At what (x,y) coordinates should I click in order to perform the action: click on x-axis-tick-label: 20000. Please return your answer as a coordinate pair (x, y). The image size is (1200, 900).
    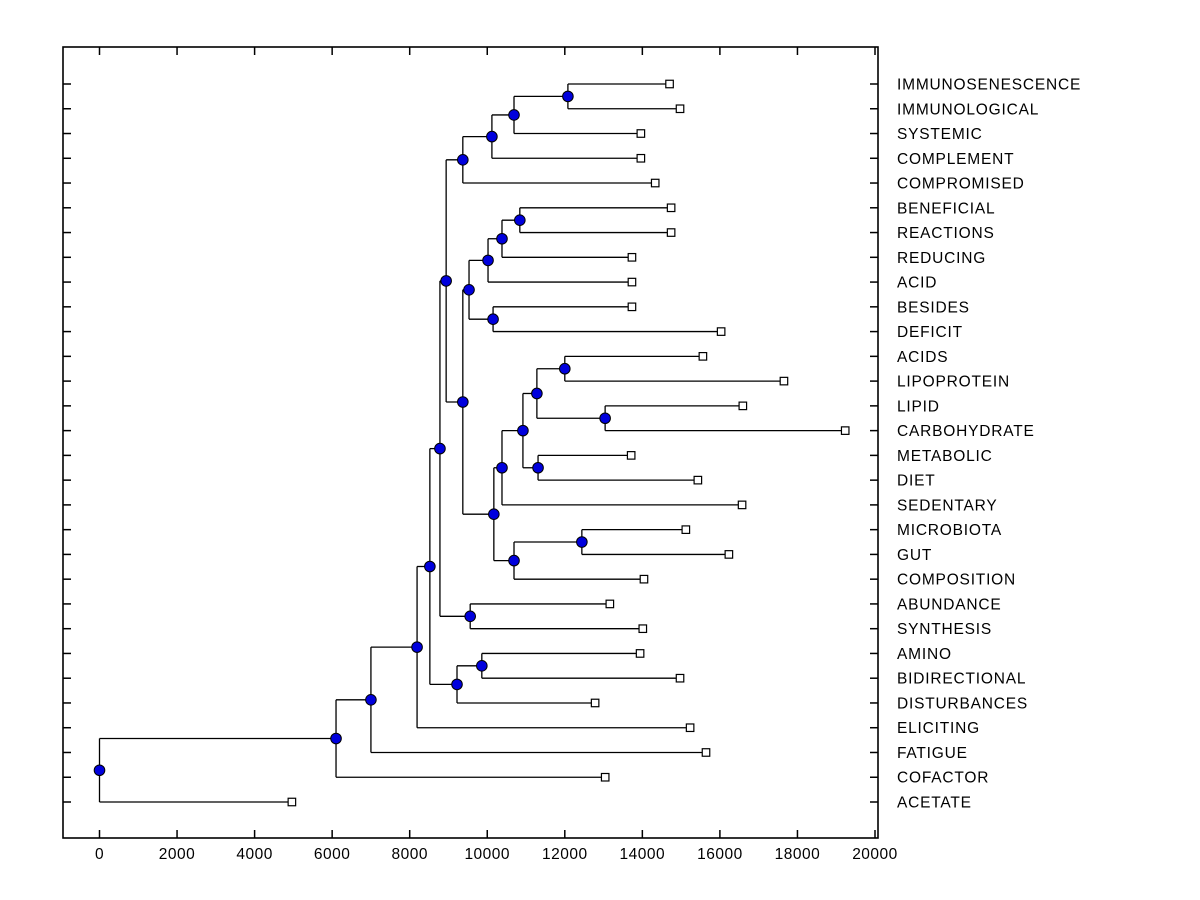
    Looking at the image, I should click on (875, 854).